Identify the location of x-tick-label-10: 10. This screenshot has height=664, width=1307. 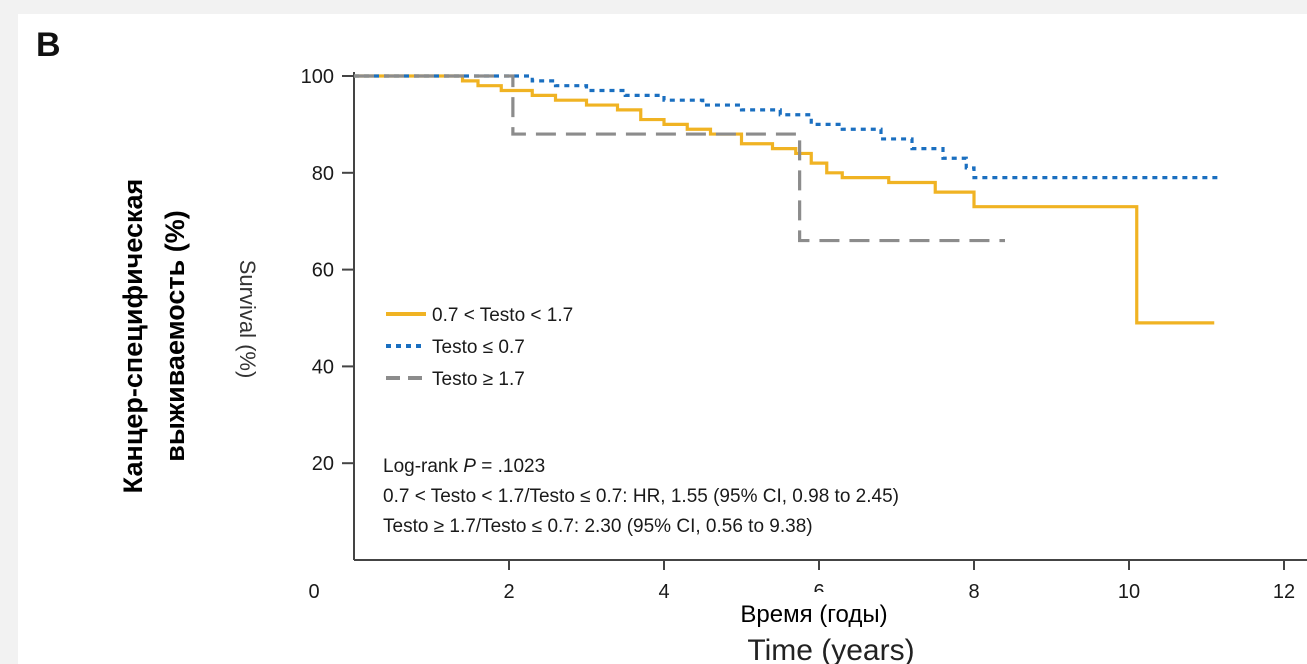
(1129, 592).